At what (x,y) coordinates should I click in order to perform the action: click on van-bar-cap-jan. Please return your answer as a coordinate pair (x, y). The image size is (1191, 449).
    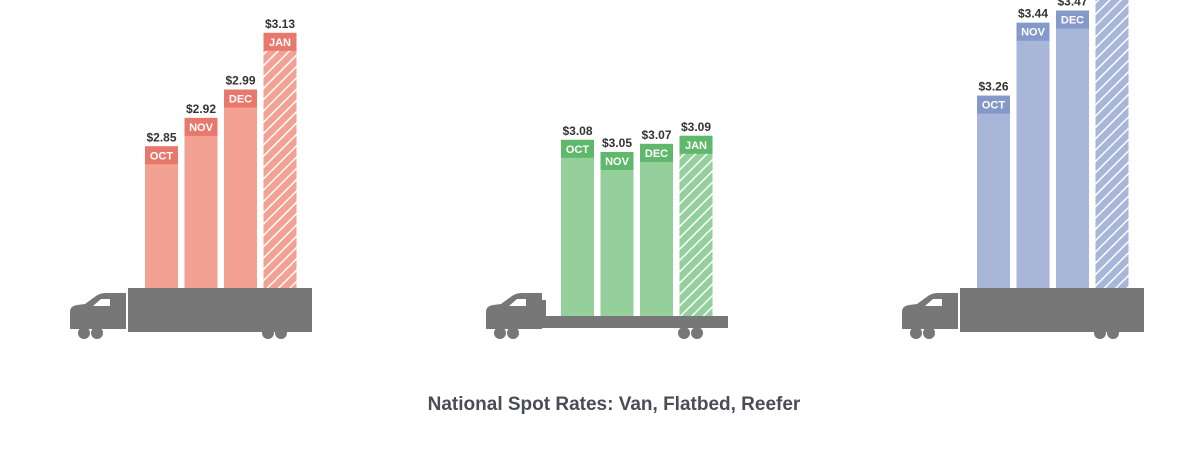
    Looking at the image, I should click on (280, 41).